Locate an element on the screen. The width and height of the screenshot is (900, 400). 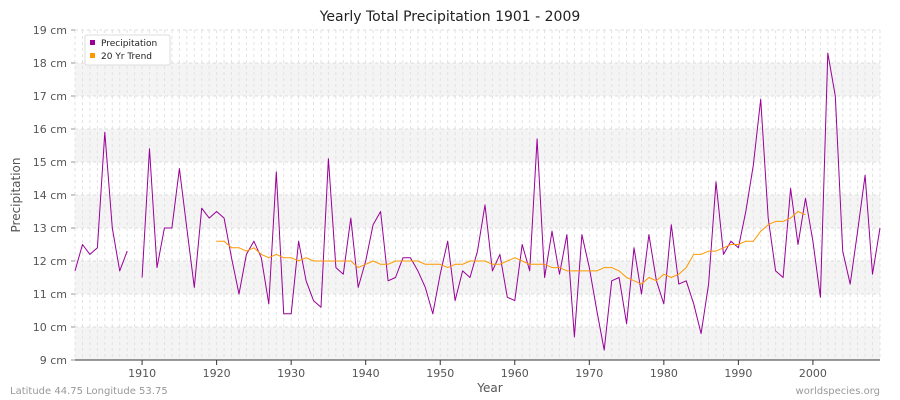
legend: Precipitation 20 Yr Trend is located at coordinates (127, 50).